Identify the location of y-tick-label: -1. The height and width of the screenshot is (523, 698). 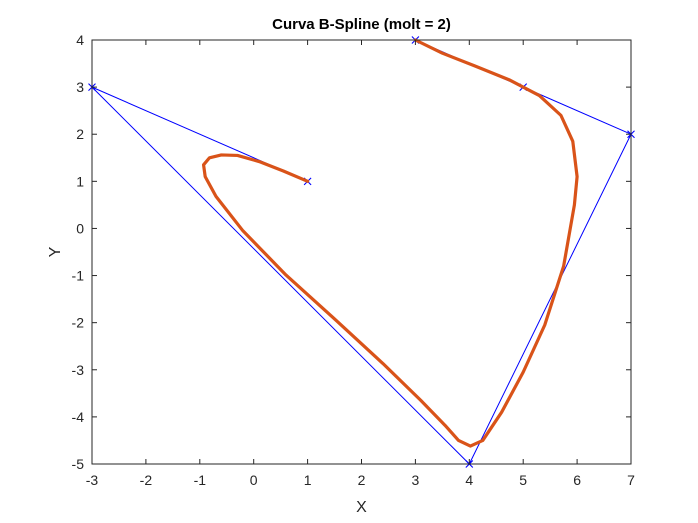
(78, 276).